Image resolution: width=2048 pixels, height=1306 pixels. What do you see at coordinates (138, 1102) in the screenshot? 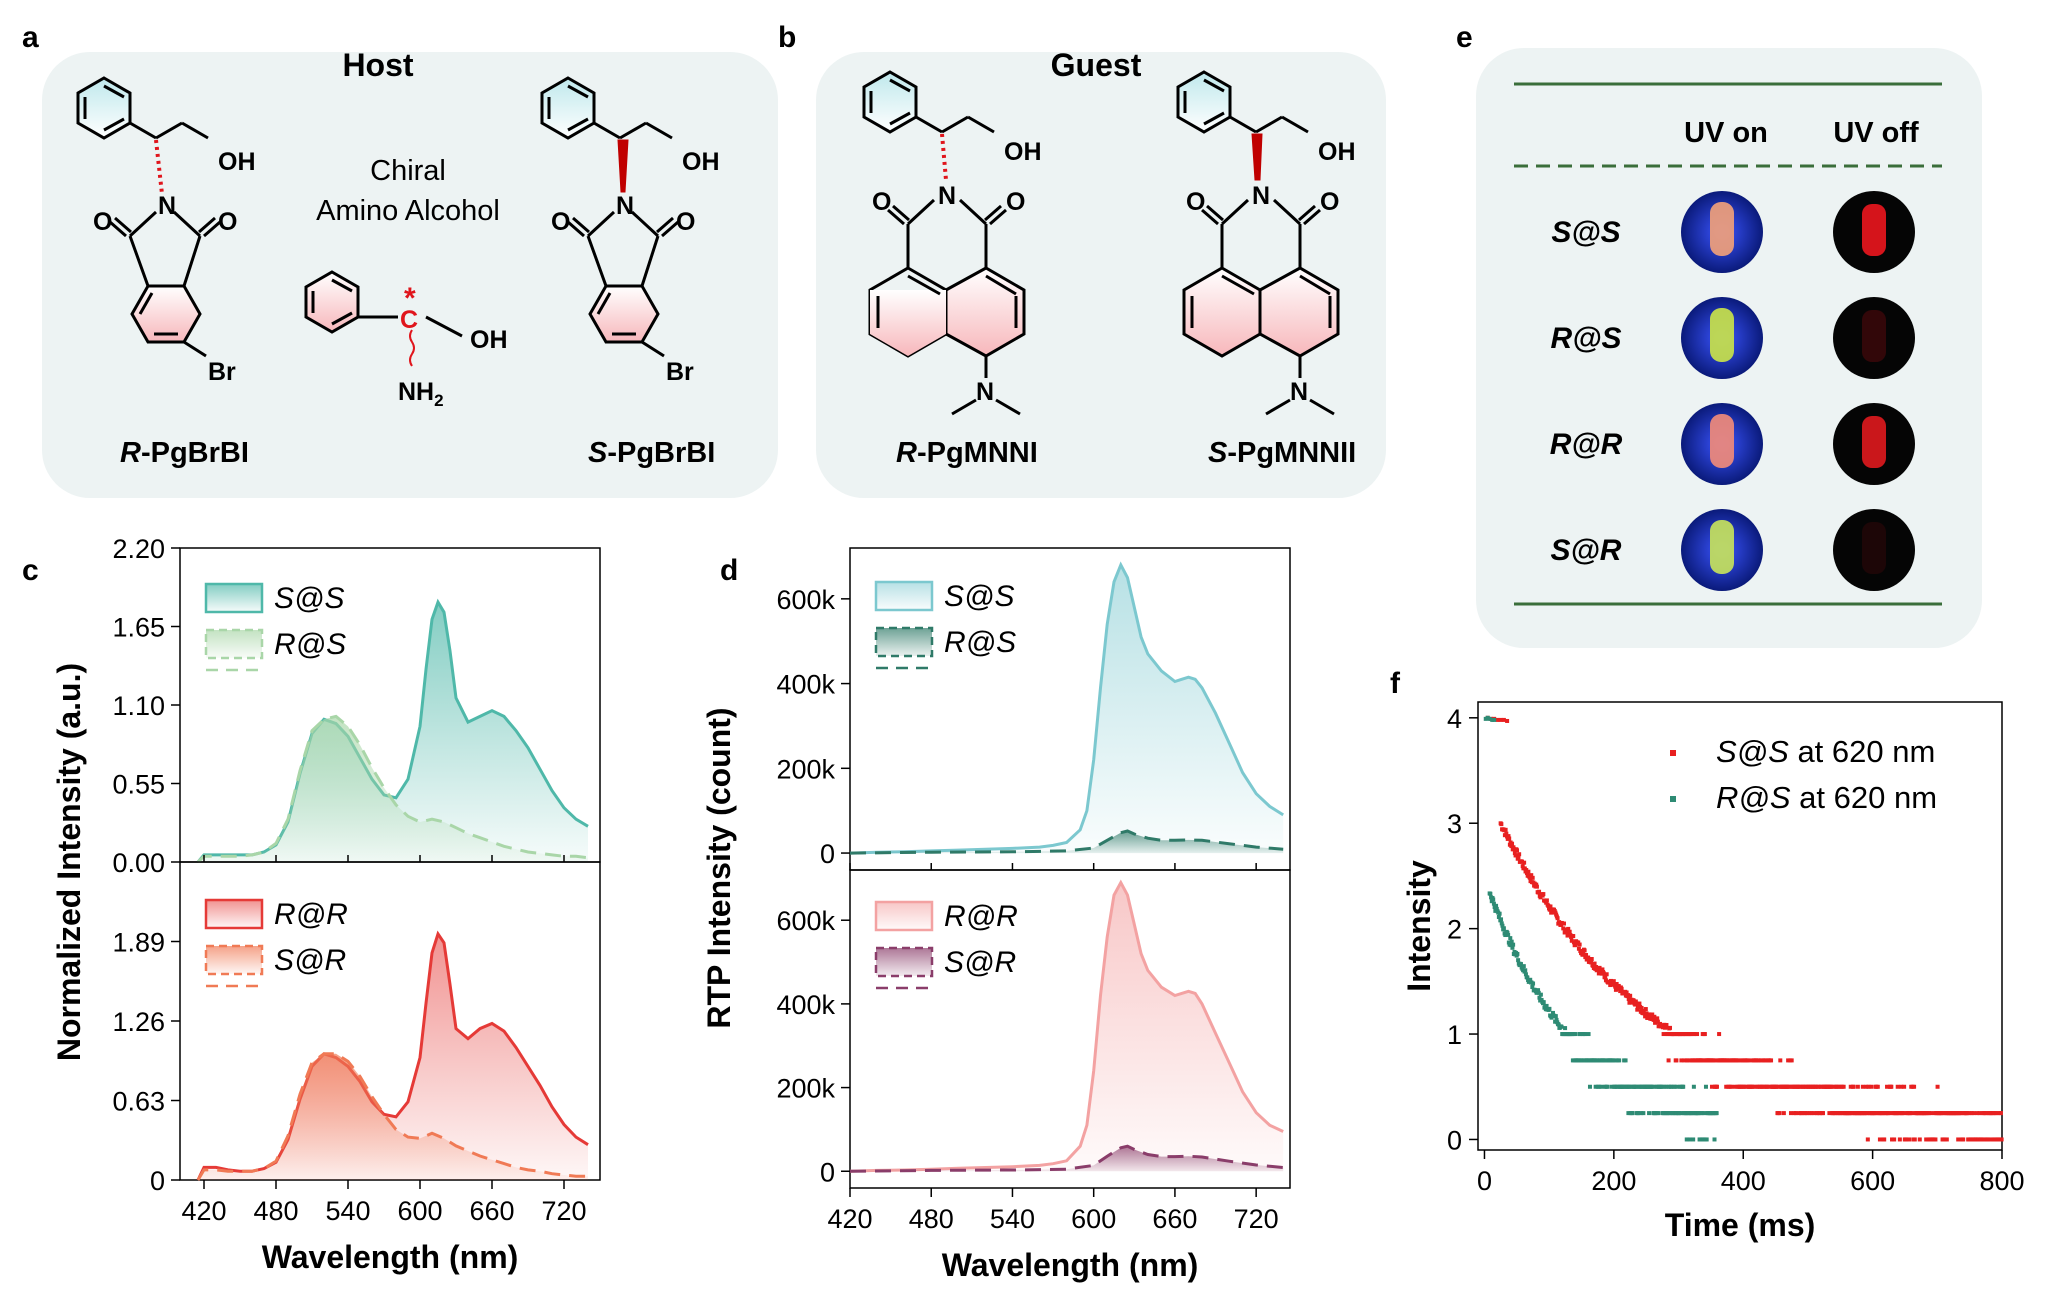
I see `y-tick-label: 0.63` at bounding box center [138, 1102].